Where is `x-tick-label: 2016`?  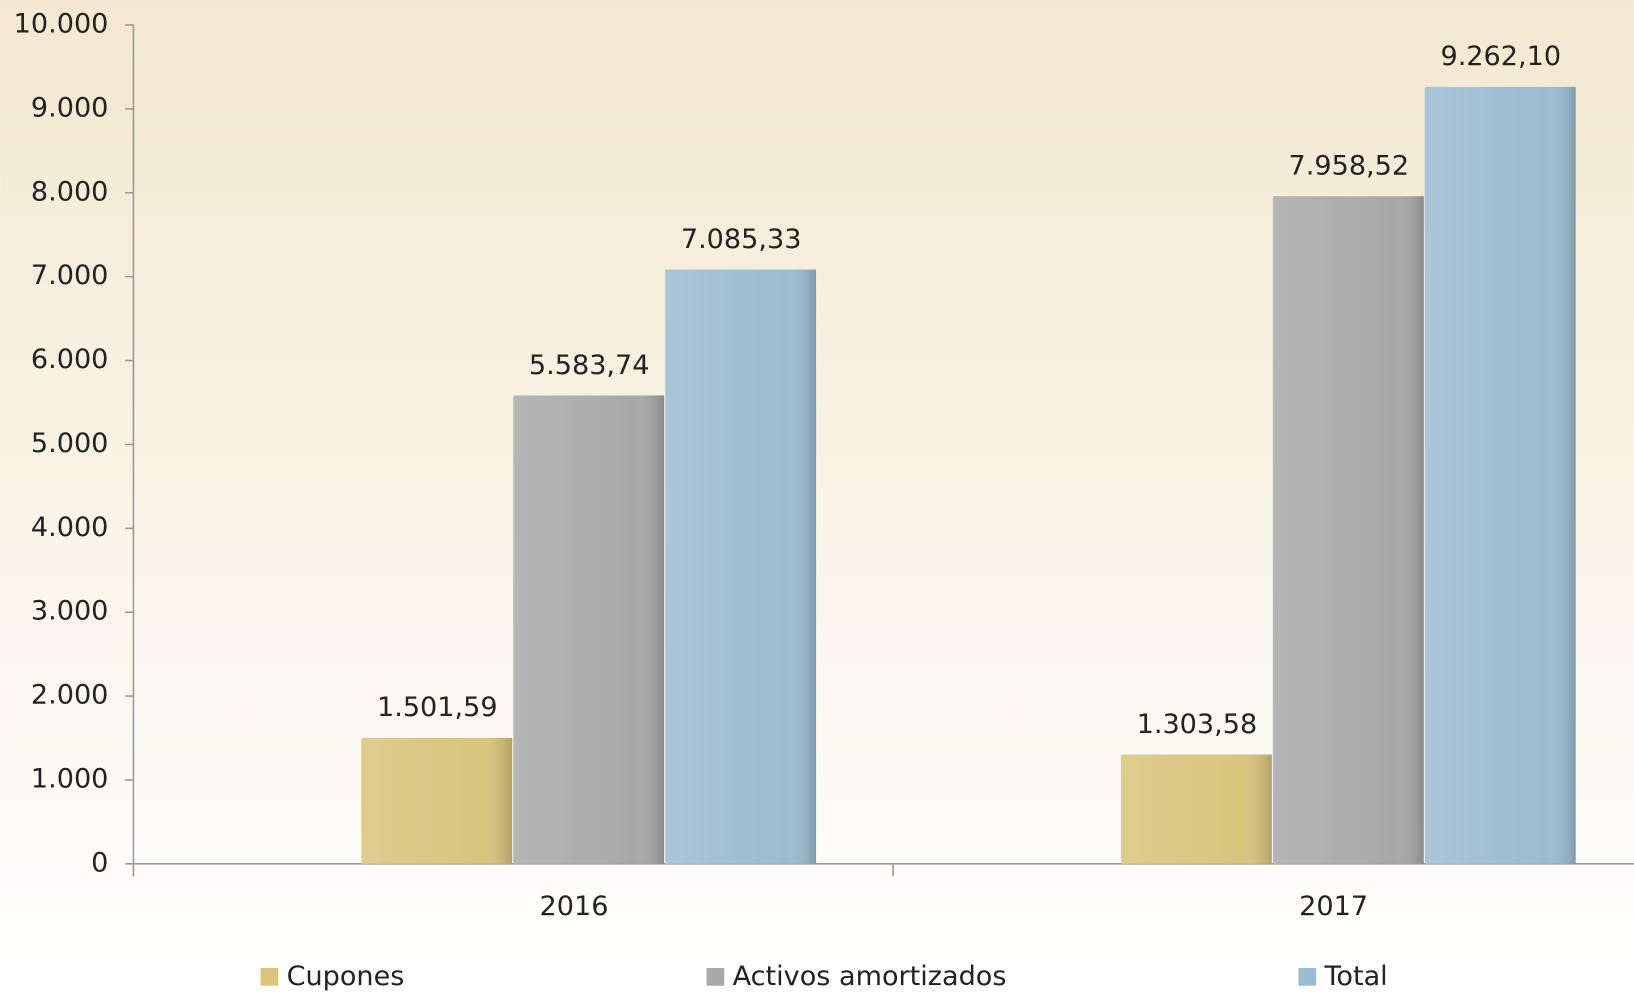 x-tick-label: 2016 is located at coordinates (574, 906).